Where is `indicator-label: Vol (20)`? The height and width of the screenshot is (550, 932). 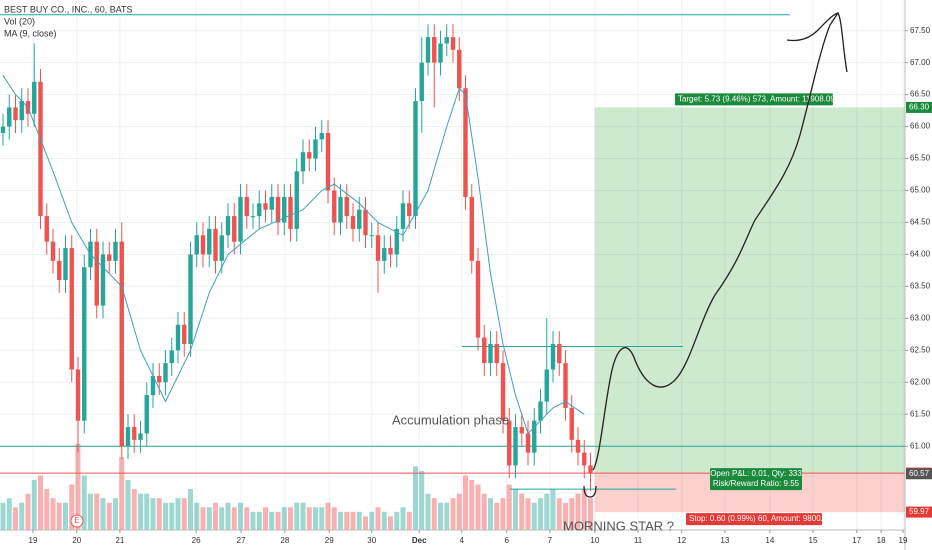 indicator-label: Vol (20) is located at coordinates (19, 21).